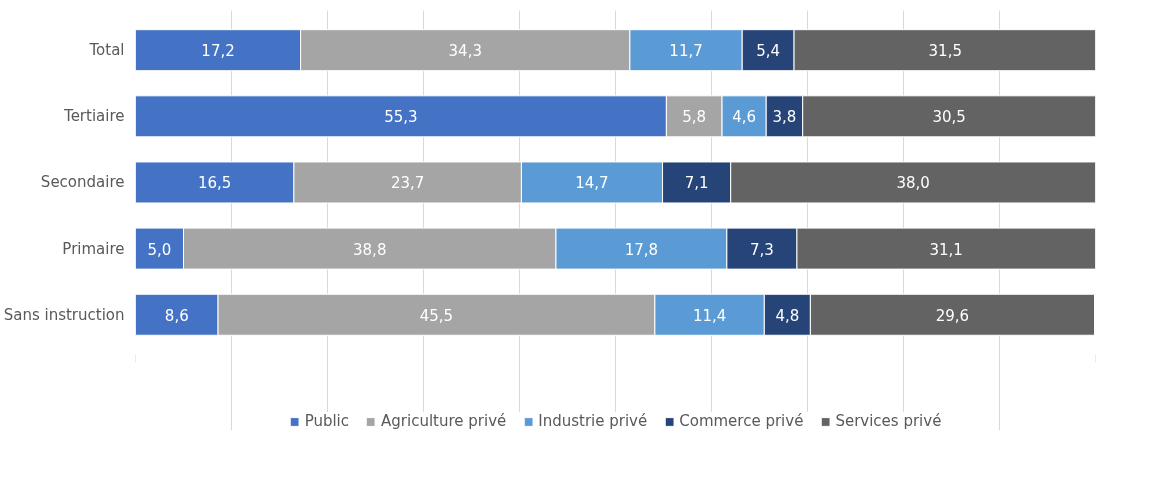 This screenshot has height=486, width=1173. What do you see at coordinates (64, 314) in the screenshot?
I see `y-tick-label: Sans instruction` at bounding box center [64, 314].